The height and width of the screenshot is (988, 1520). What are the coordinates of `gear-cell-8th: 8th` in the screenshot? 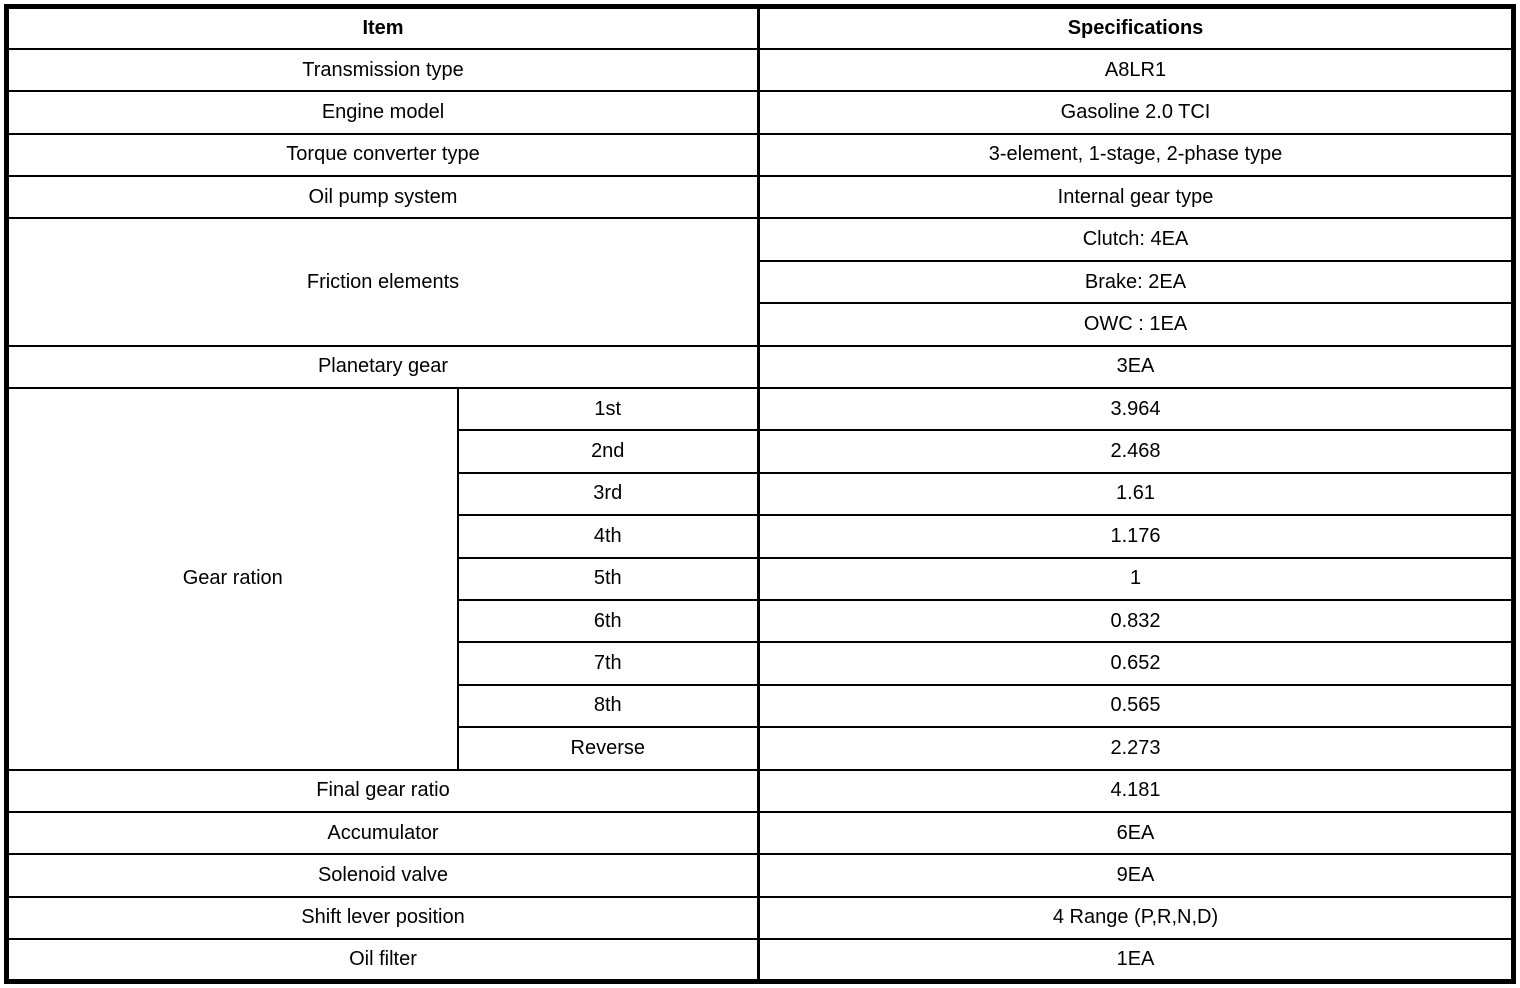 It's located at (608, 706).